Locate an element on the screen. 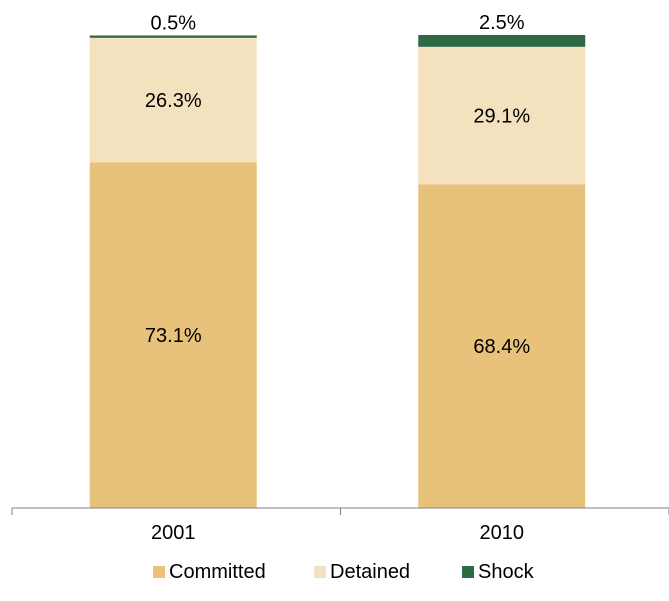 This screenshot has height=601, width=669. x-tick-label-2001: 2001 is located at coordinates (173, 533).